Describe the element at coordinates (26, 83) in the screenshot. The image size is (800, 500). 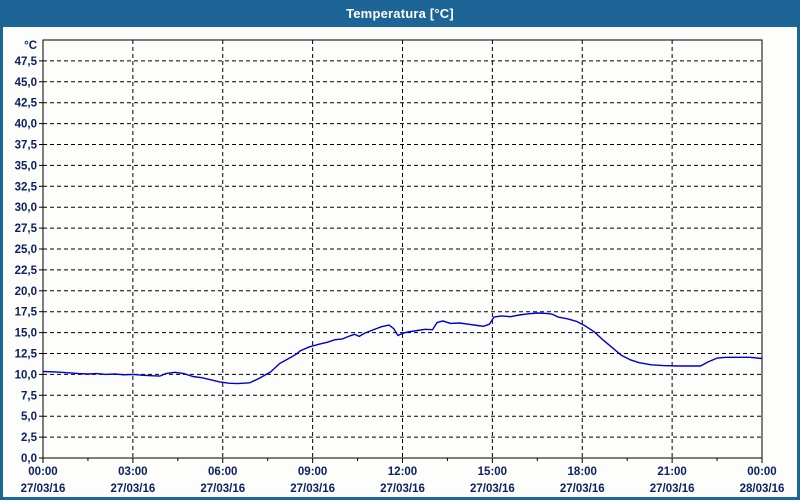
I see `svg-text: 45,0` at that location.